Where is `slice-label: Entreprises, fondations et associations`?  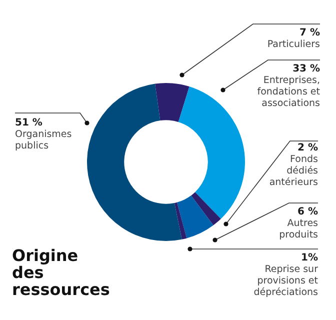 slice-label: Entreprises, fondations et associations is located at coordinates (288, 91).